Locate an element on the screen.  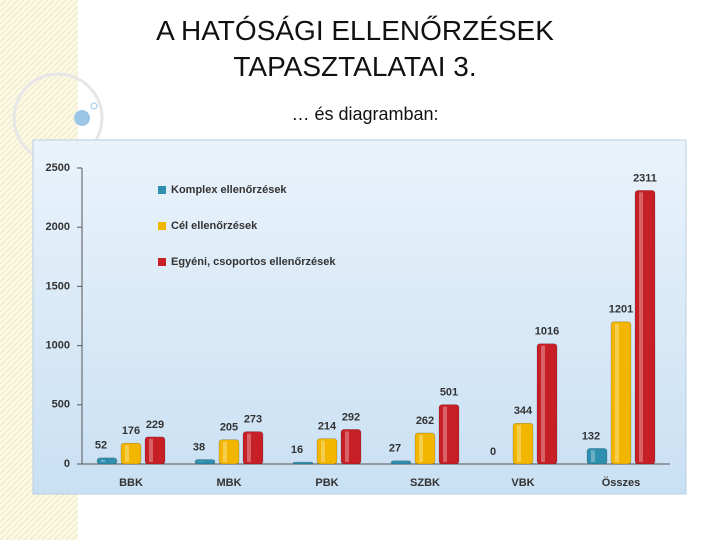
value-label: 273 is located at coordinates (253, 420).